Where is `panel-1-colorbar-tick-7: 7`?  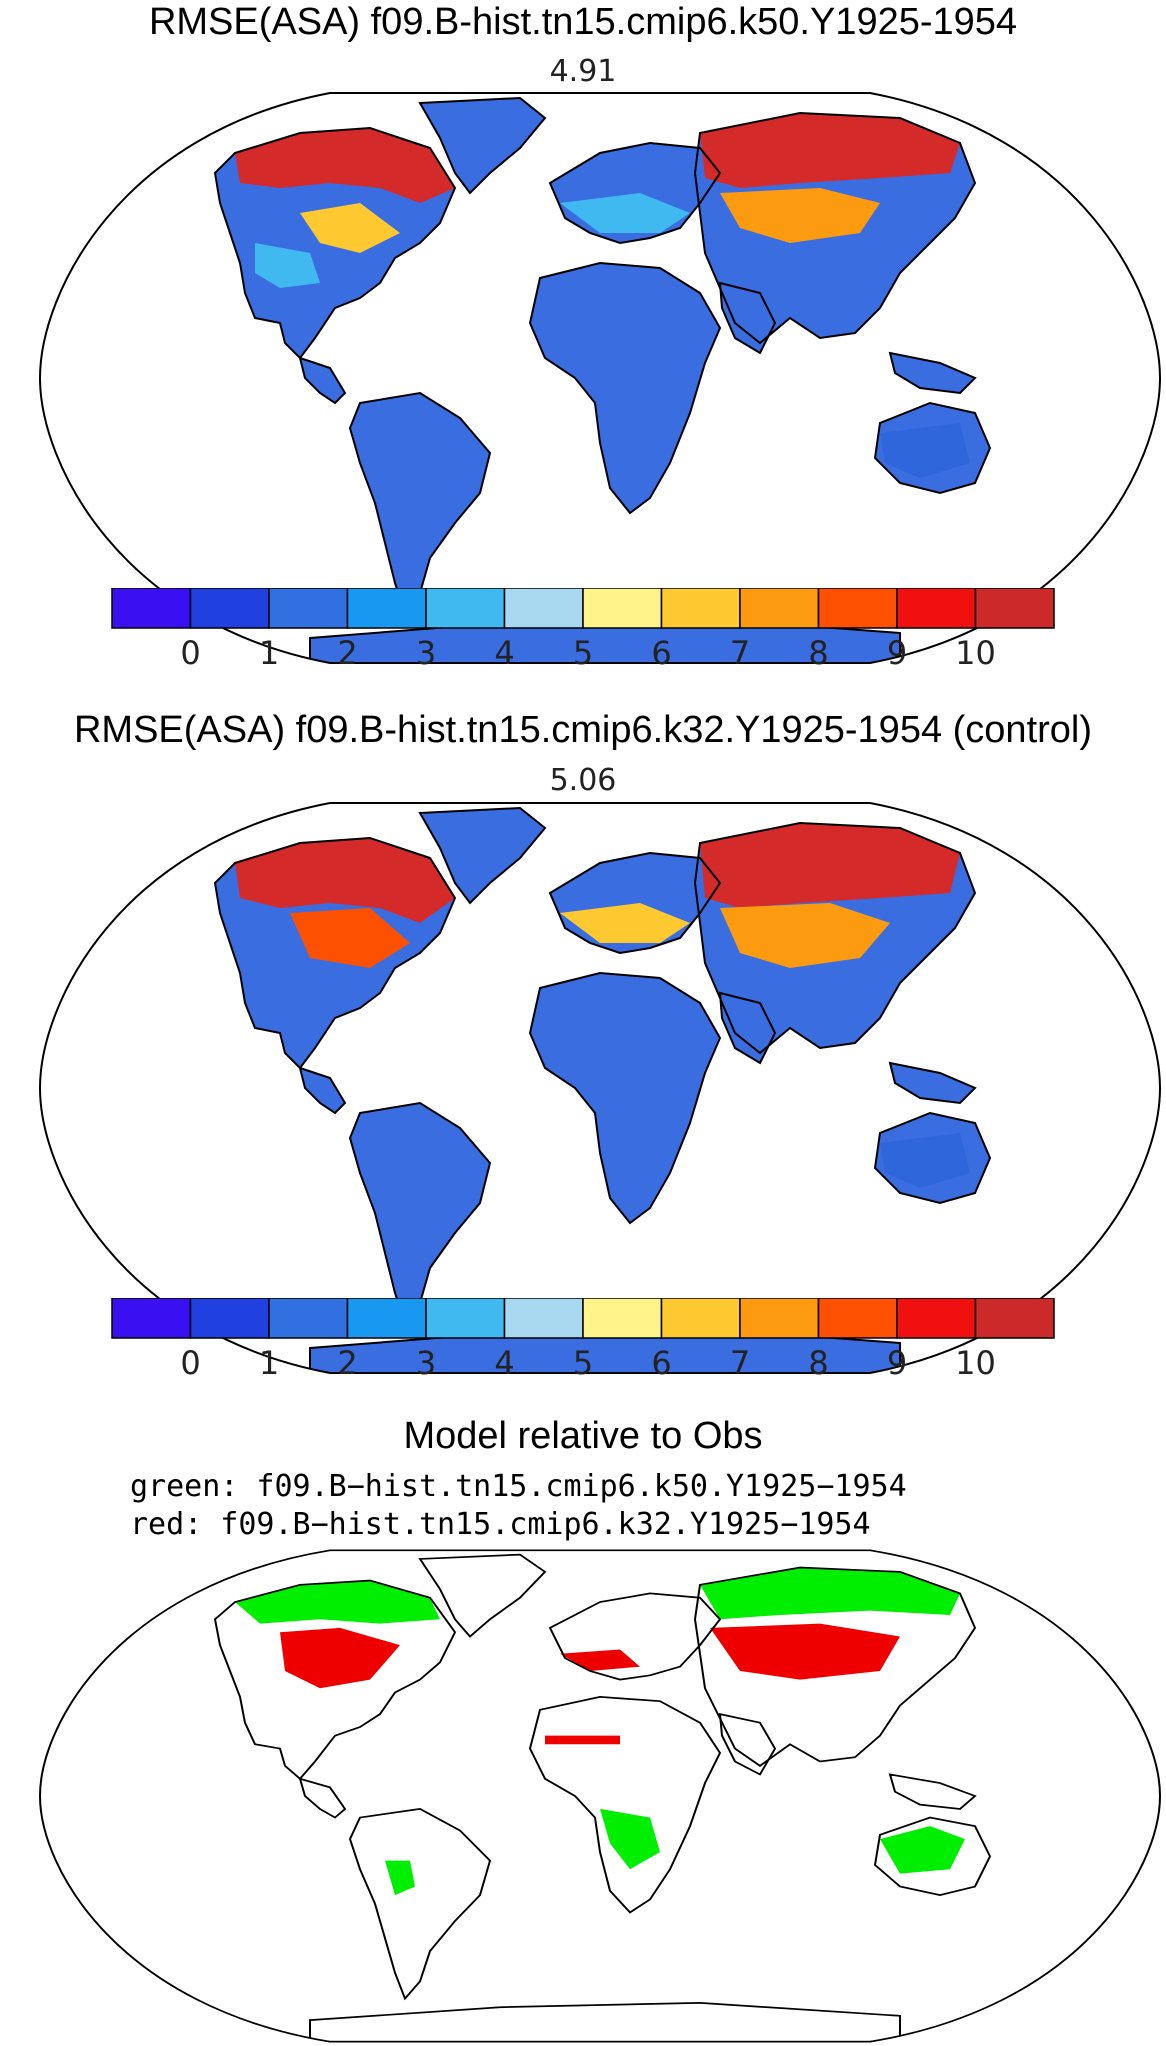 panel-1-colorbar-tick-7: 7 is located at coordinates (740, 651).